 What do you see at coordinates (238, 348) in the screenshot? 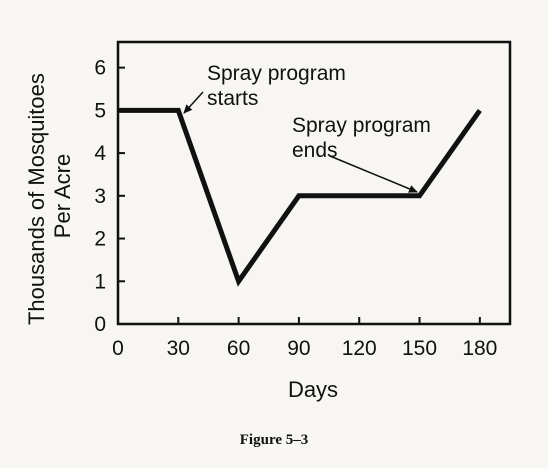
I see `x-tick-label: 60` at bounding box center [238, 348].